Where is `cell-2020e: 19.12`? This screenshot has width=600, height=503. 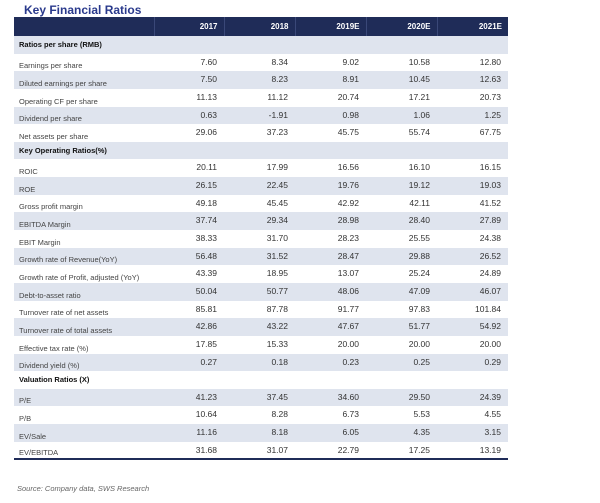 cell-2020e: 19.12 is located at coordinates (419, 185).